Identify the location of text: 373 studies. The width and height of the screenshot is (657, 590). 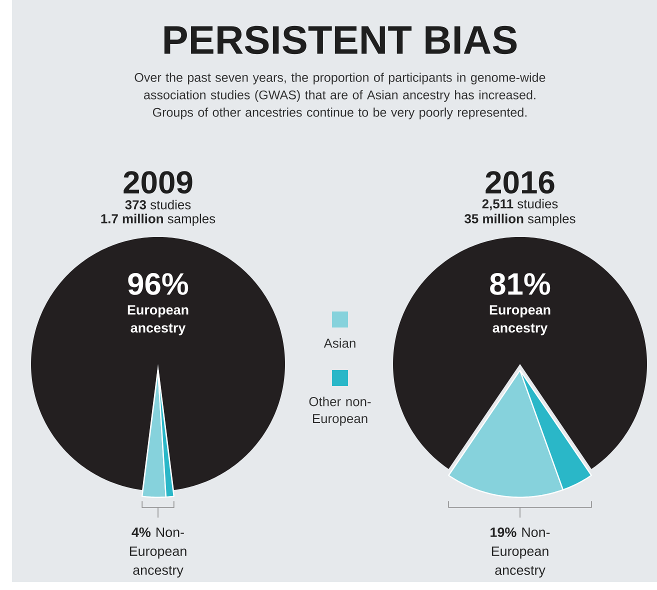
(158, 205).